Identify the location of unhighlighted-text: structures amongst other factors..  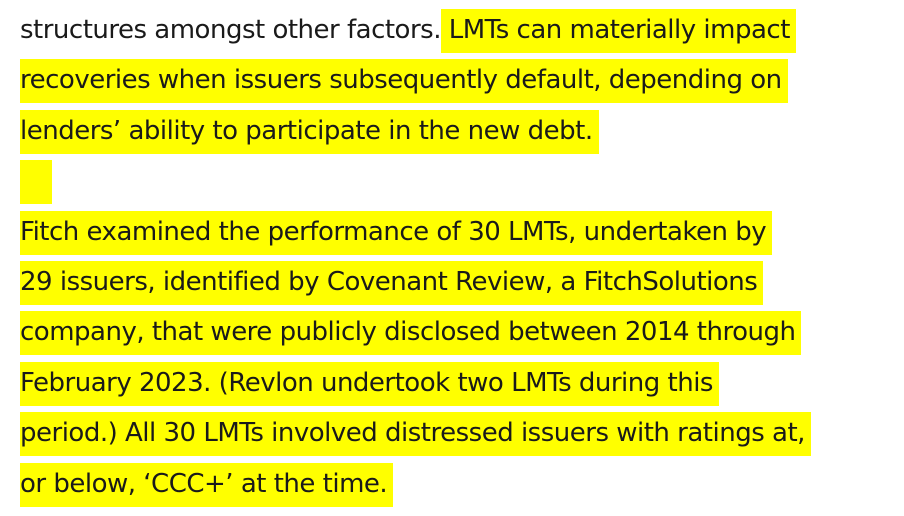
(230, 30).